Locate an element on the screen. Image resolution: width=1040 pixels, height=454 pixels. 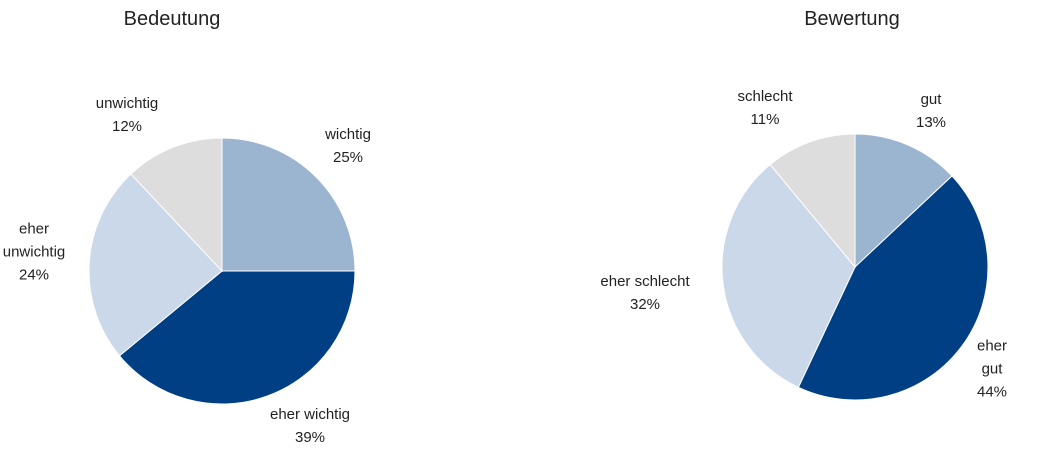
slice-label-text: gut is located at coordinates (931, 99).